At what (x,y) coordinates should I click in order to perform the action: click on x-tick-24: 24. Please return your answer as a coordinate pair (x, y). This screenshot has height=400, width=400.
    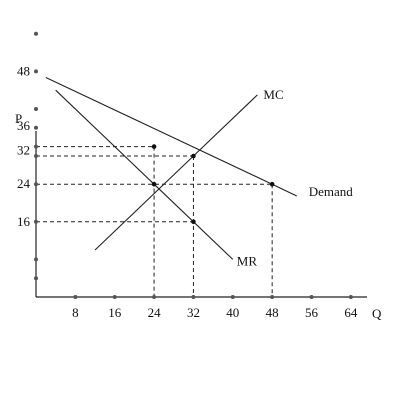
    Looking at the image, I should click on (155, 312).